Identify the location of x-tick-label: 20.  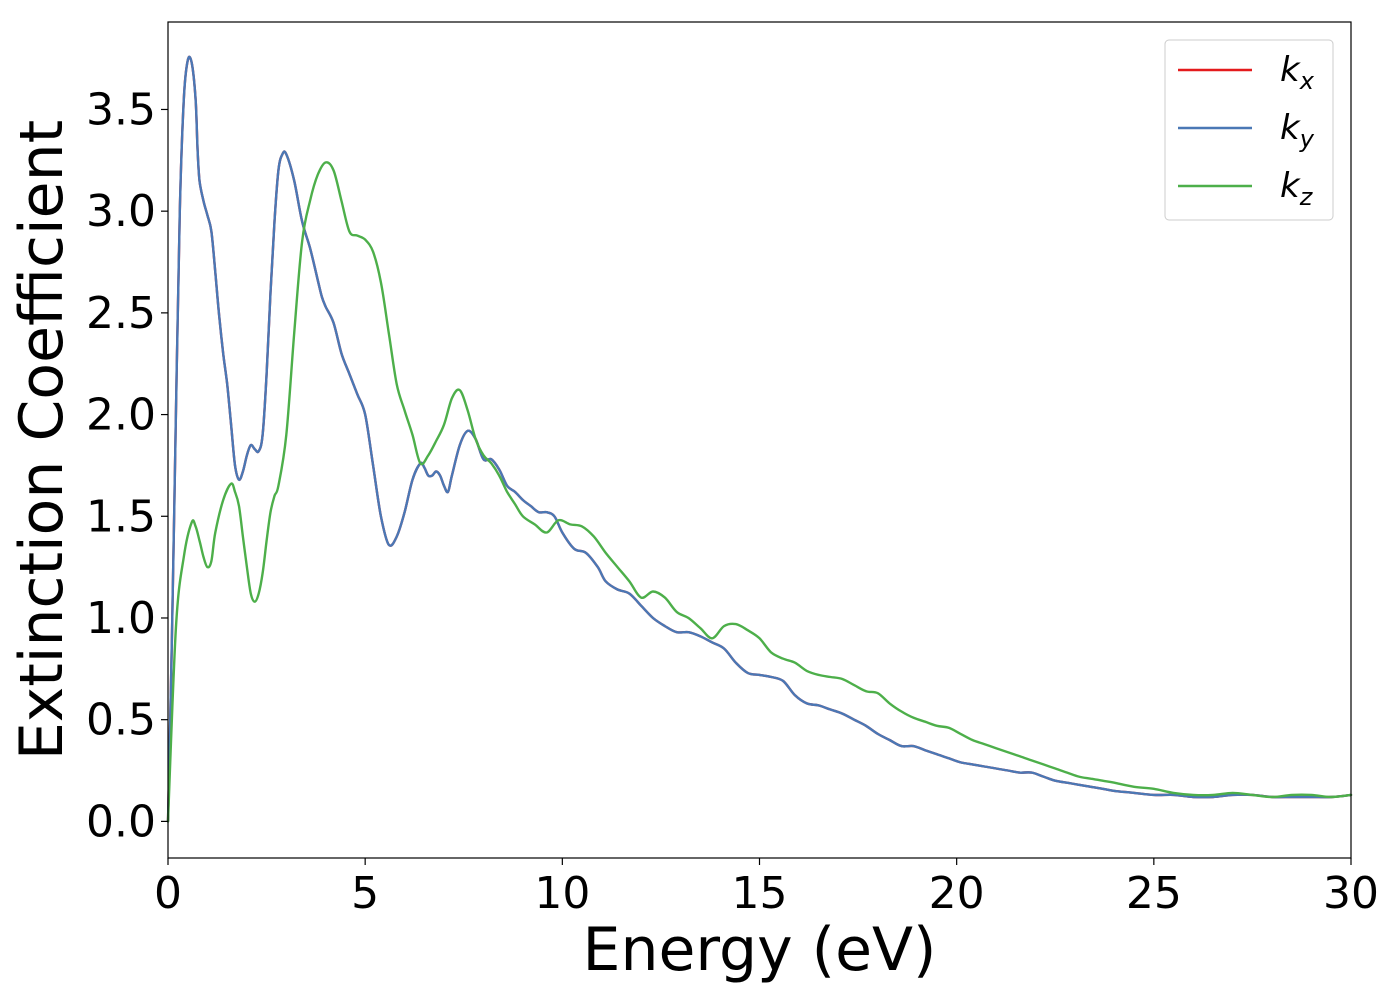
(957, 893).